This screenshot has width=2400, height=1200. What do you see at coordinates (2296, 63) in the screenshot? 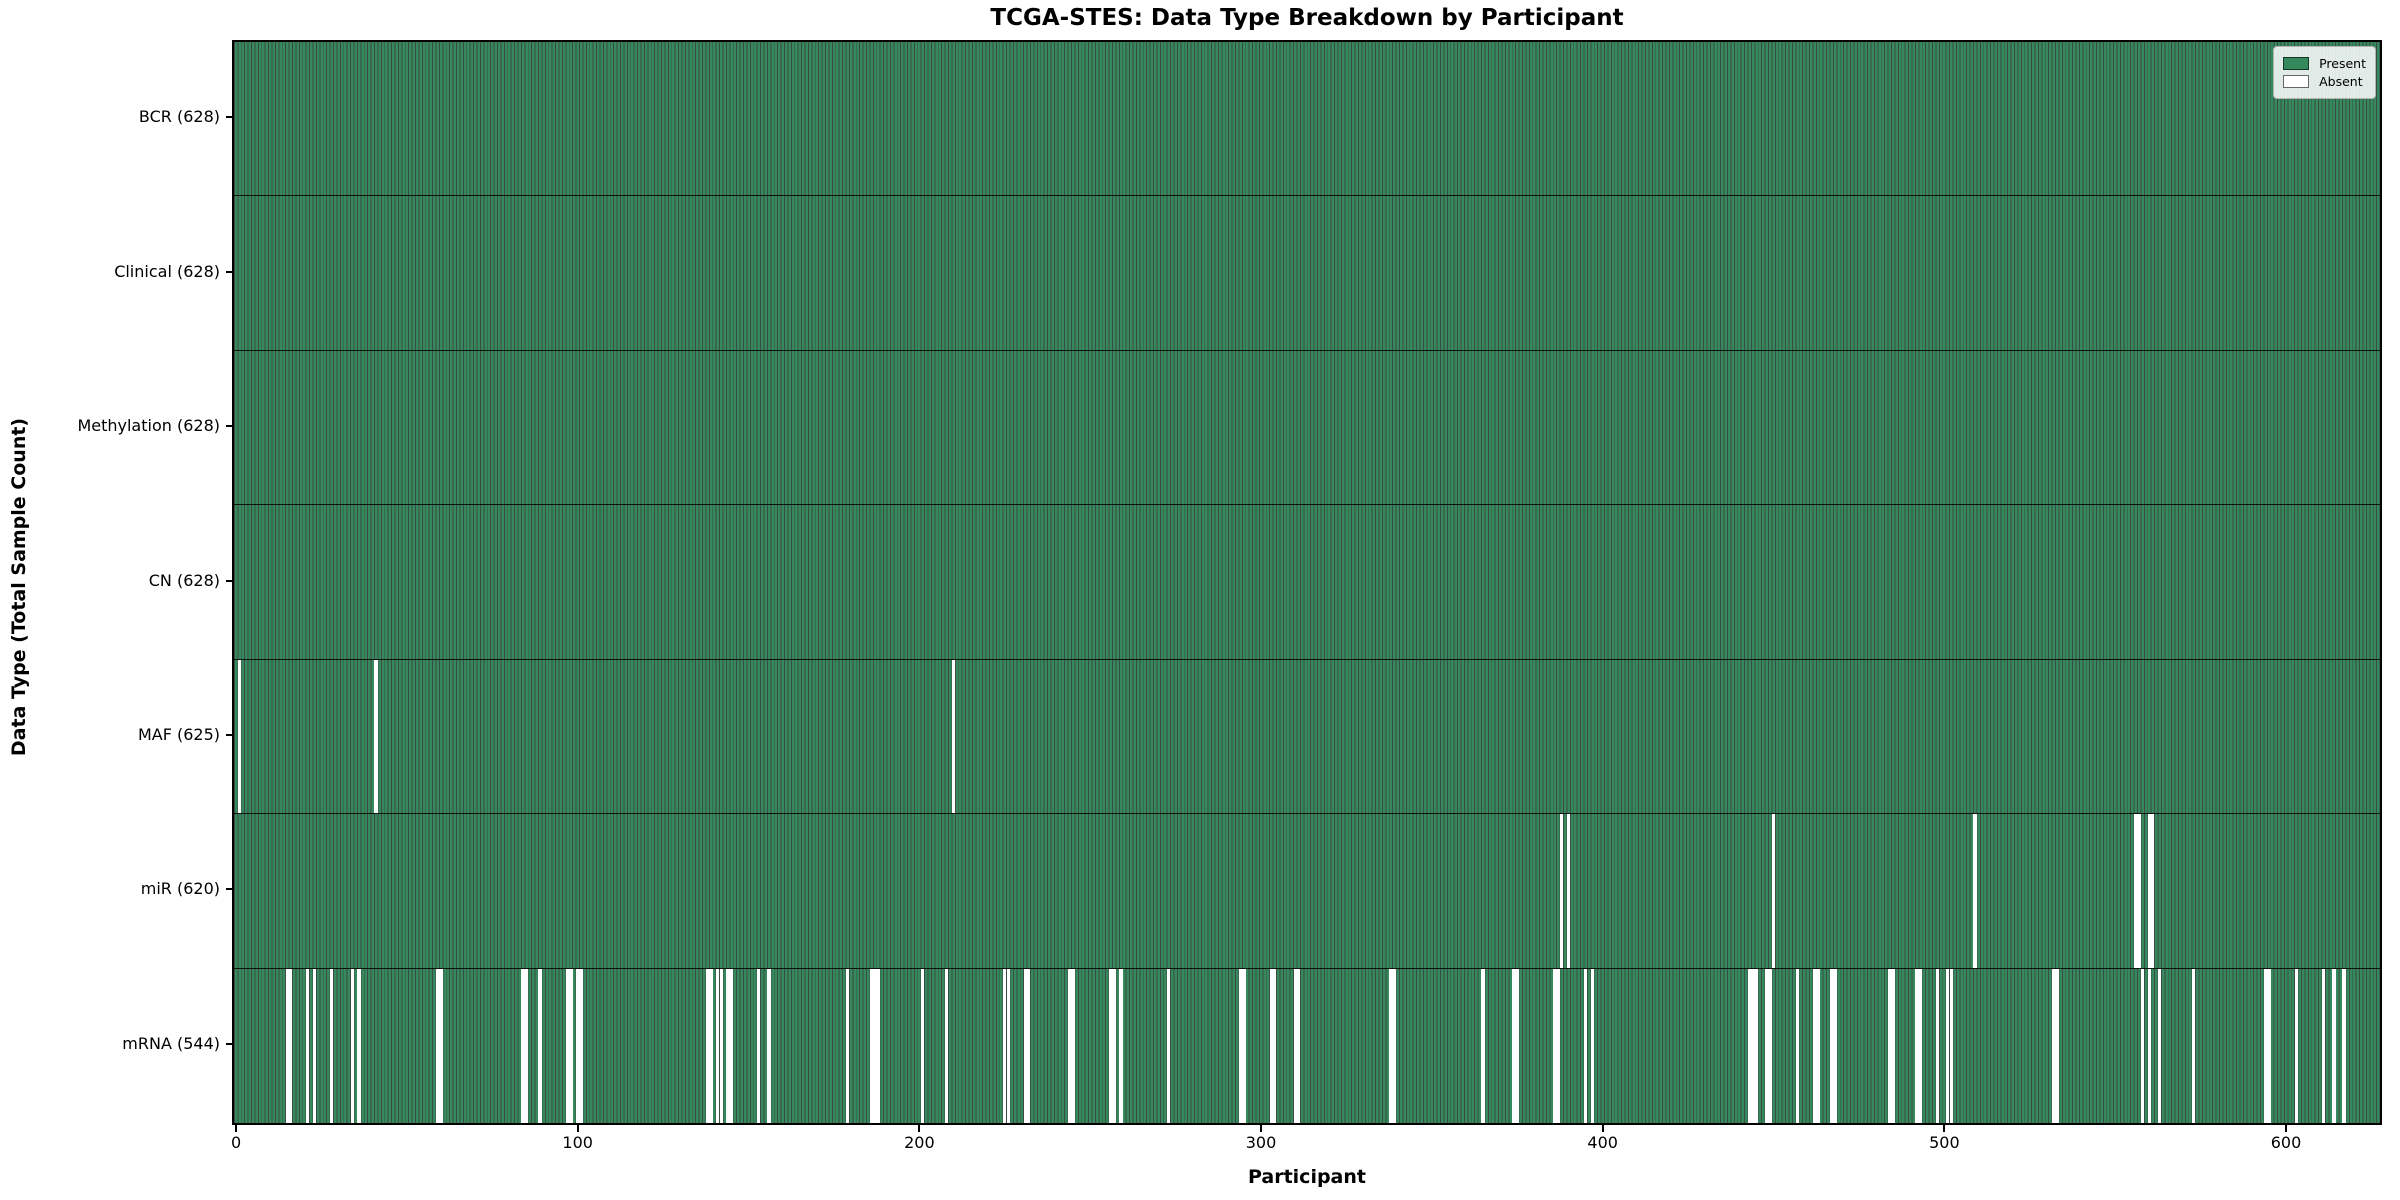
I see `legend-swatch-present` at bounding box center [2296, 63].